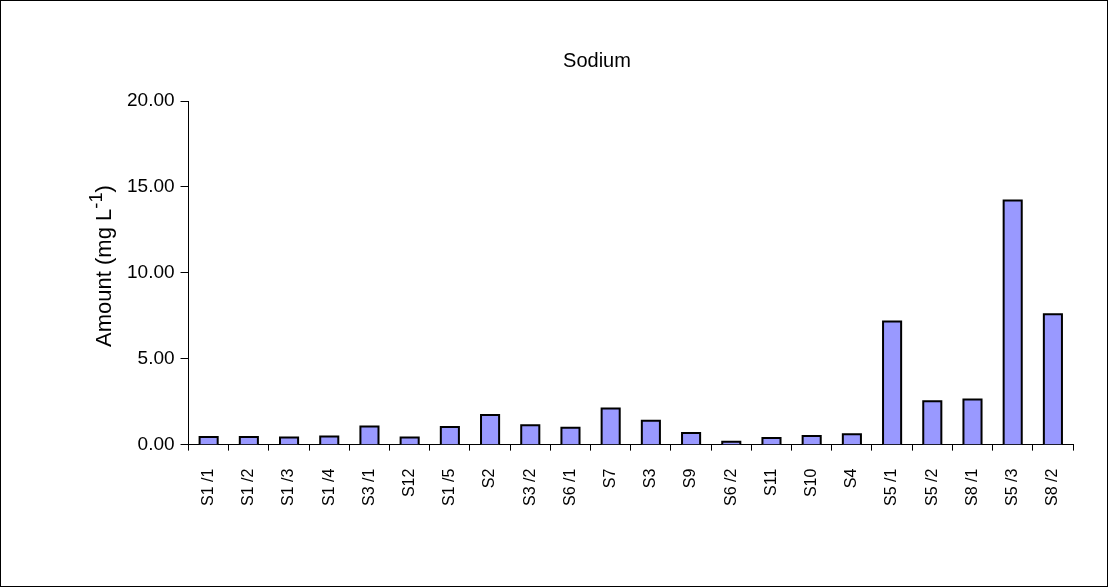 This screenshot has height=587, width=1108. Describe the element at coordinates (489, 478) in the screenshot. I see `x-tick-label: S2` at that location.